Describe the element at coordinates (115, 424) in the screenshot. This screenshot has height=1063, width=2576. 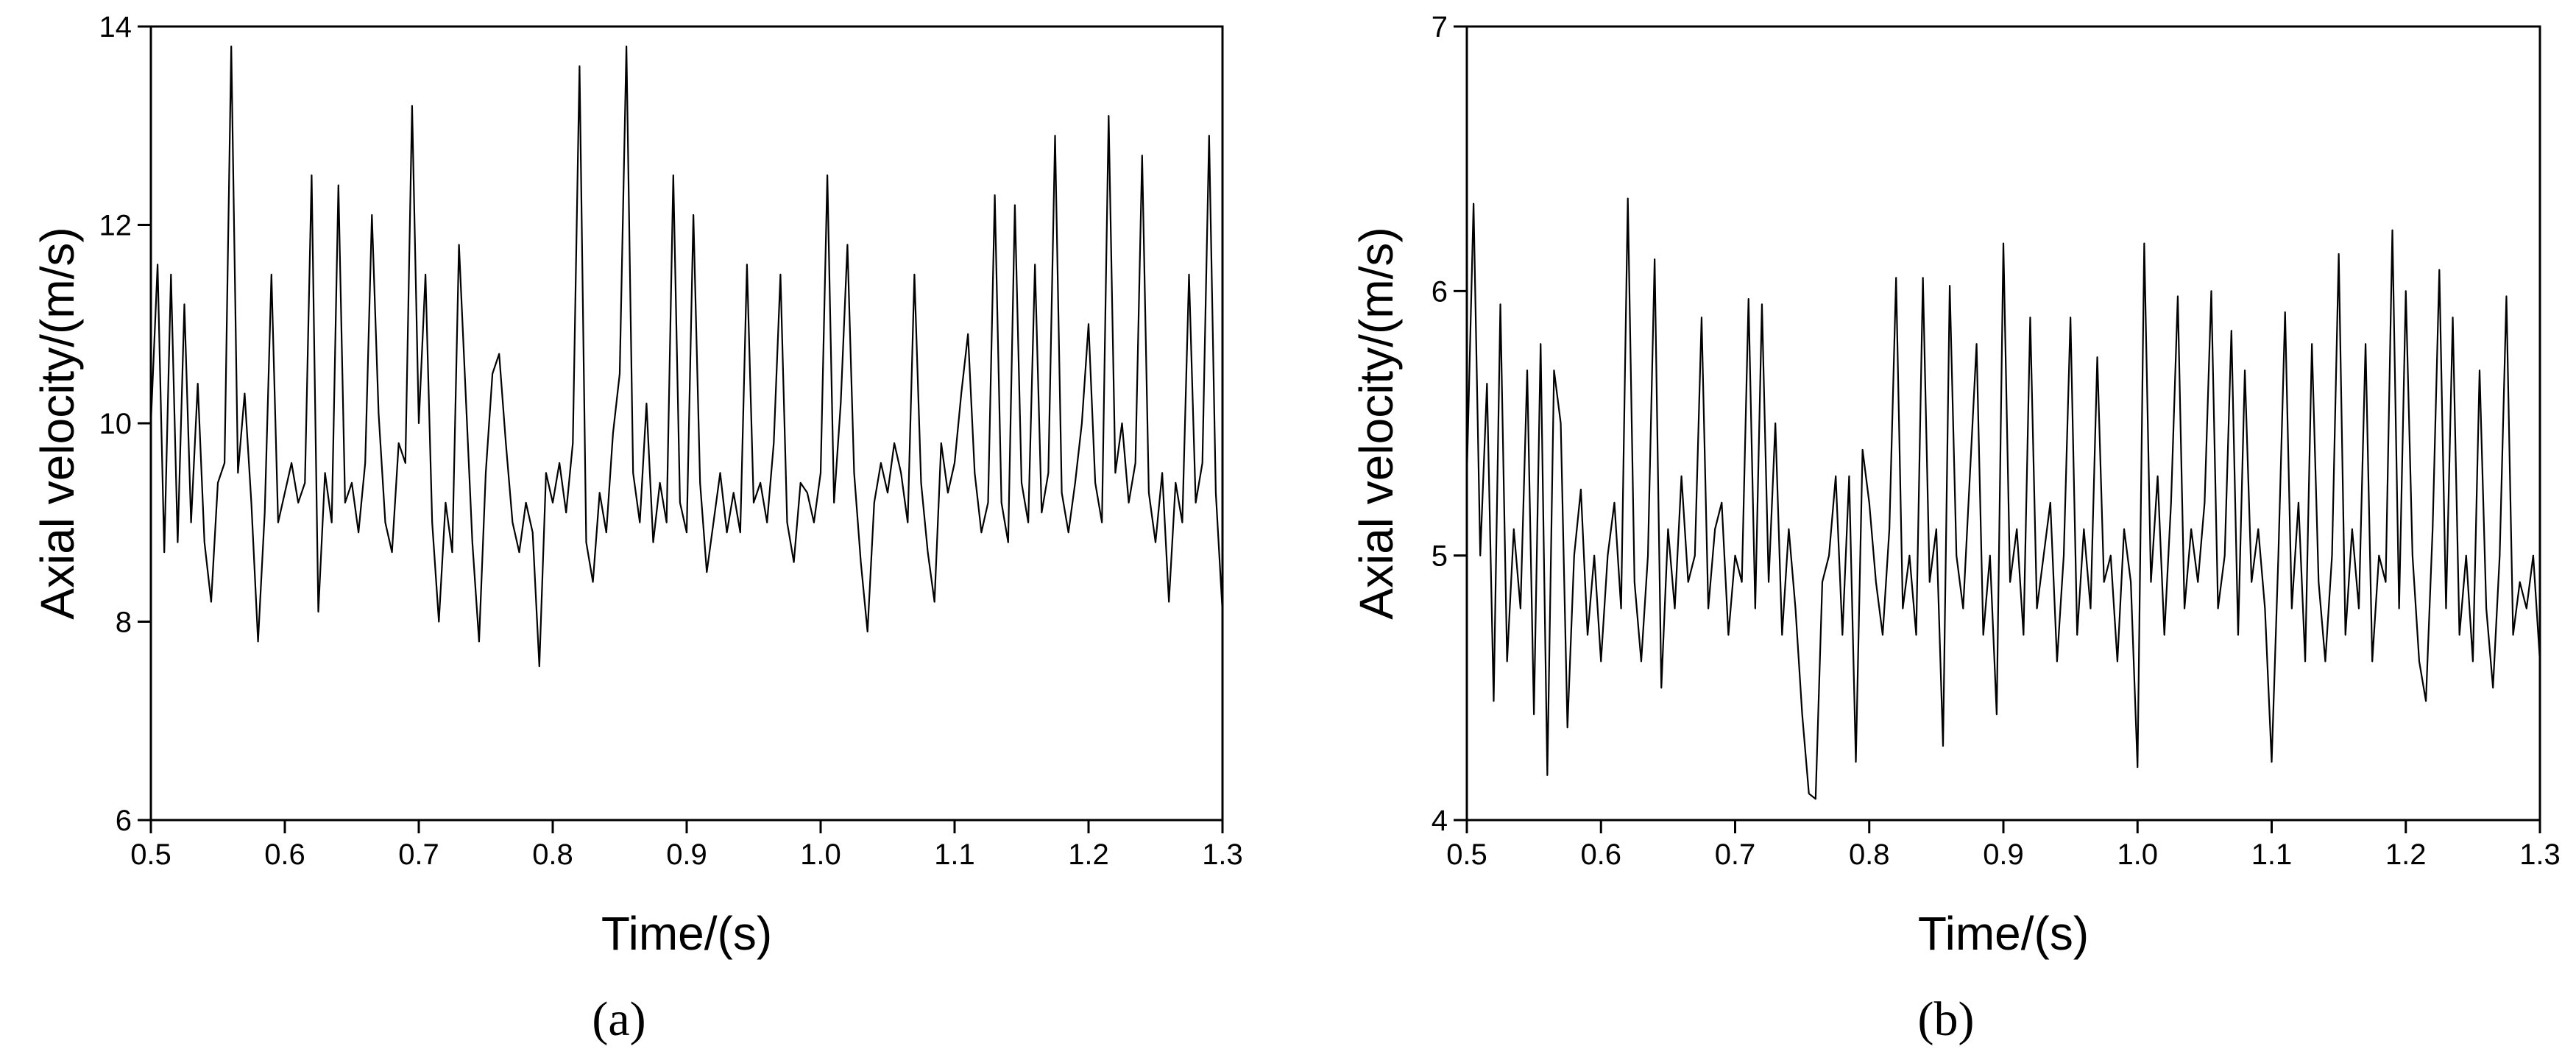
I see `y-tick-label: 10` at that location.